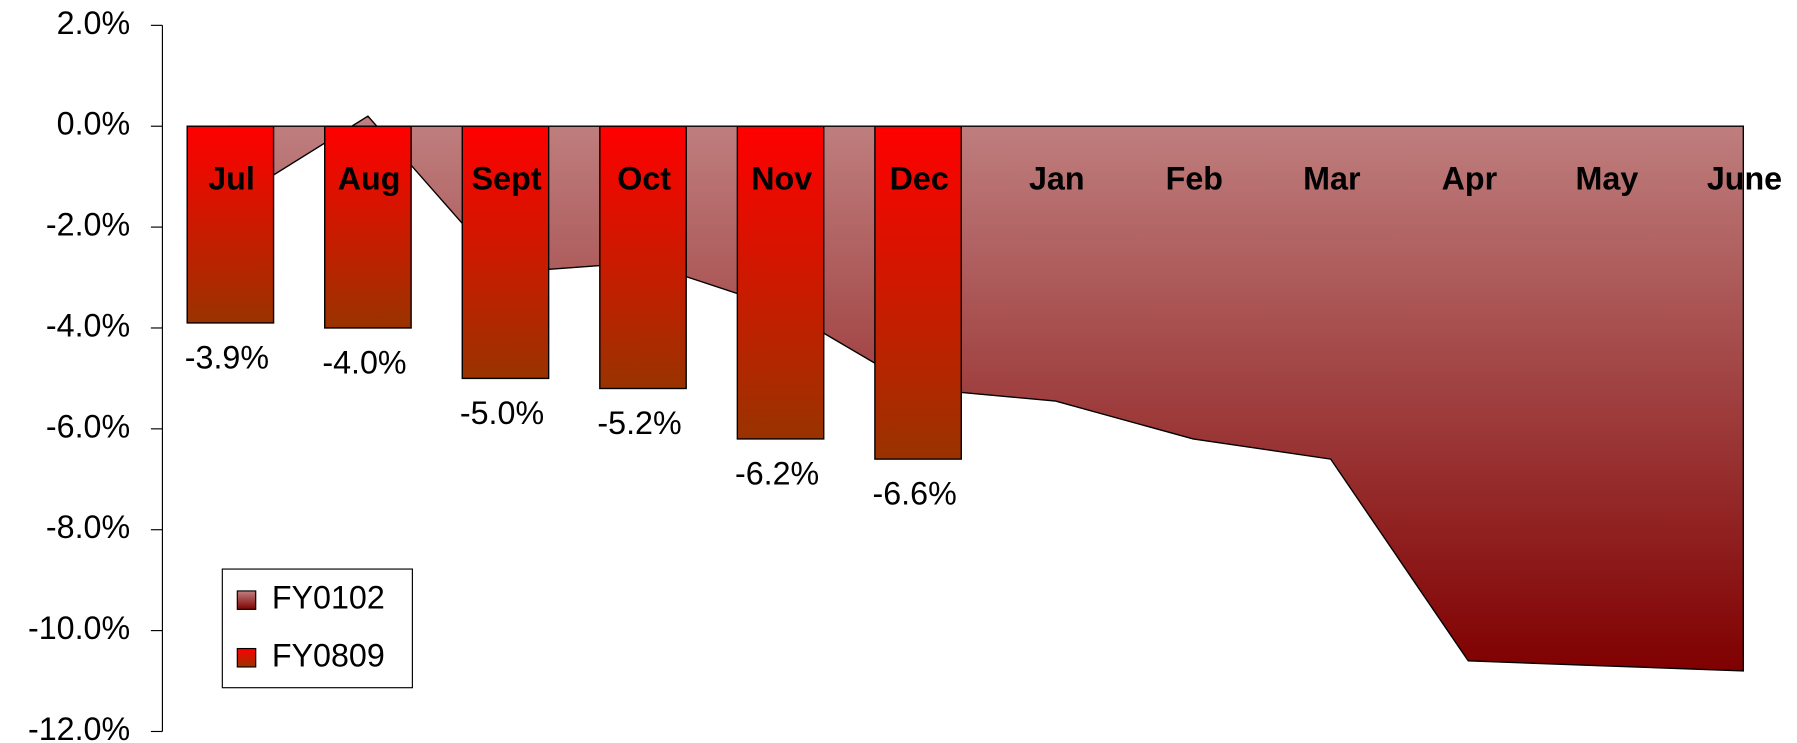 The height and width of the screenshot is (743, 1797). Describe the element at coordinates (369, 178) in the screenshot. I see `x-tick-label: Aug` at that location.